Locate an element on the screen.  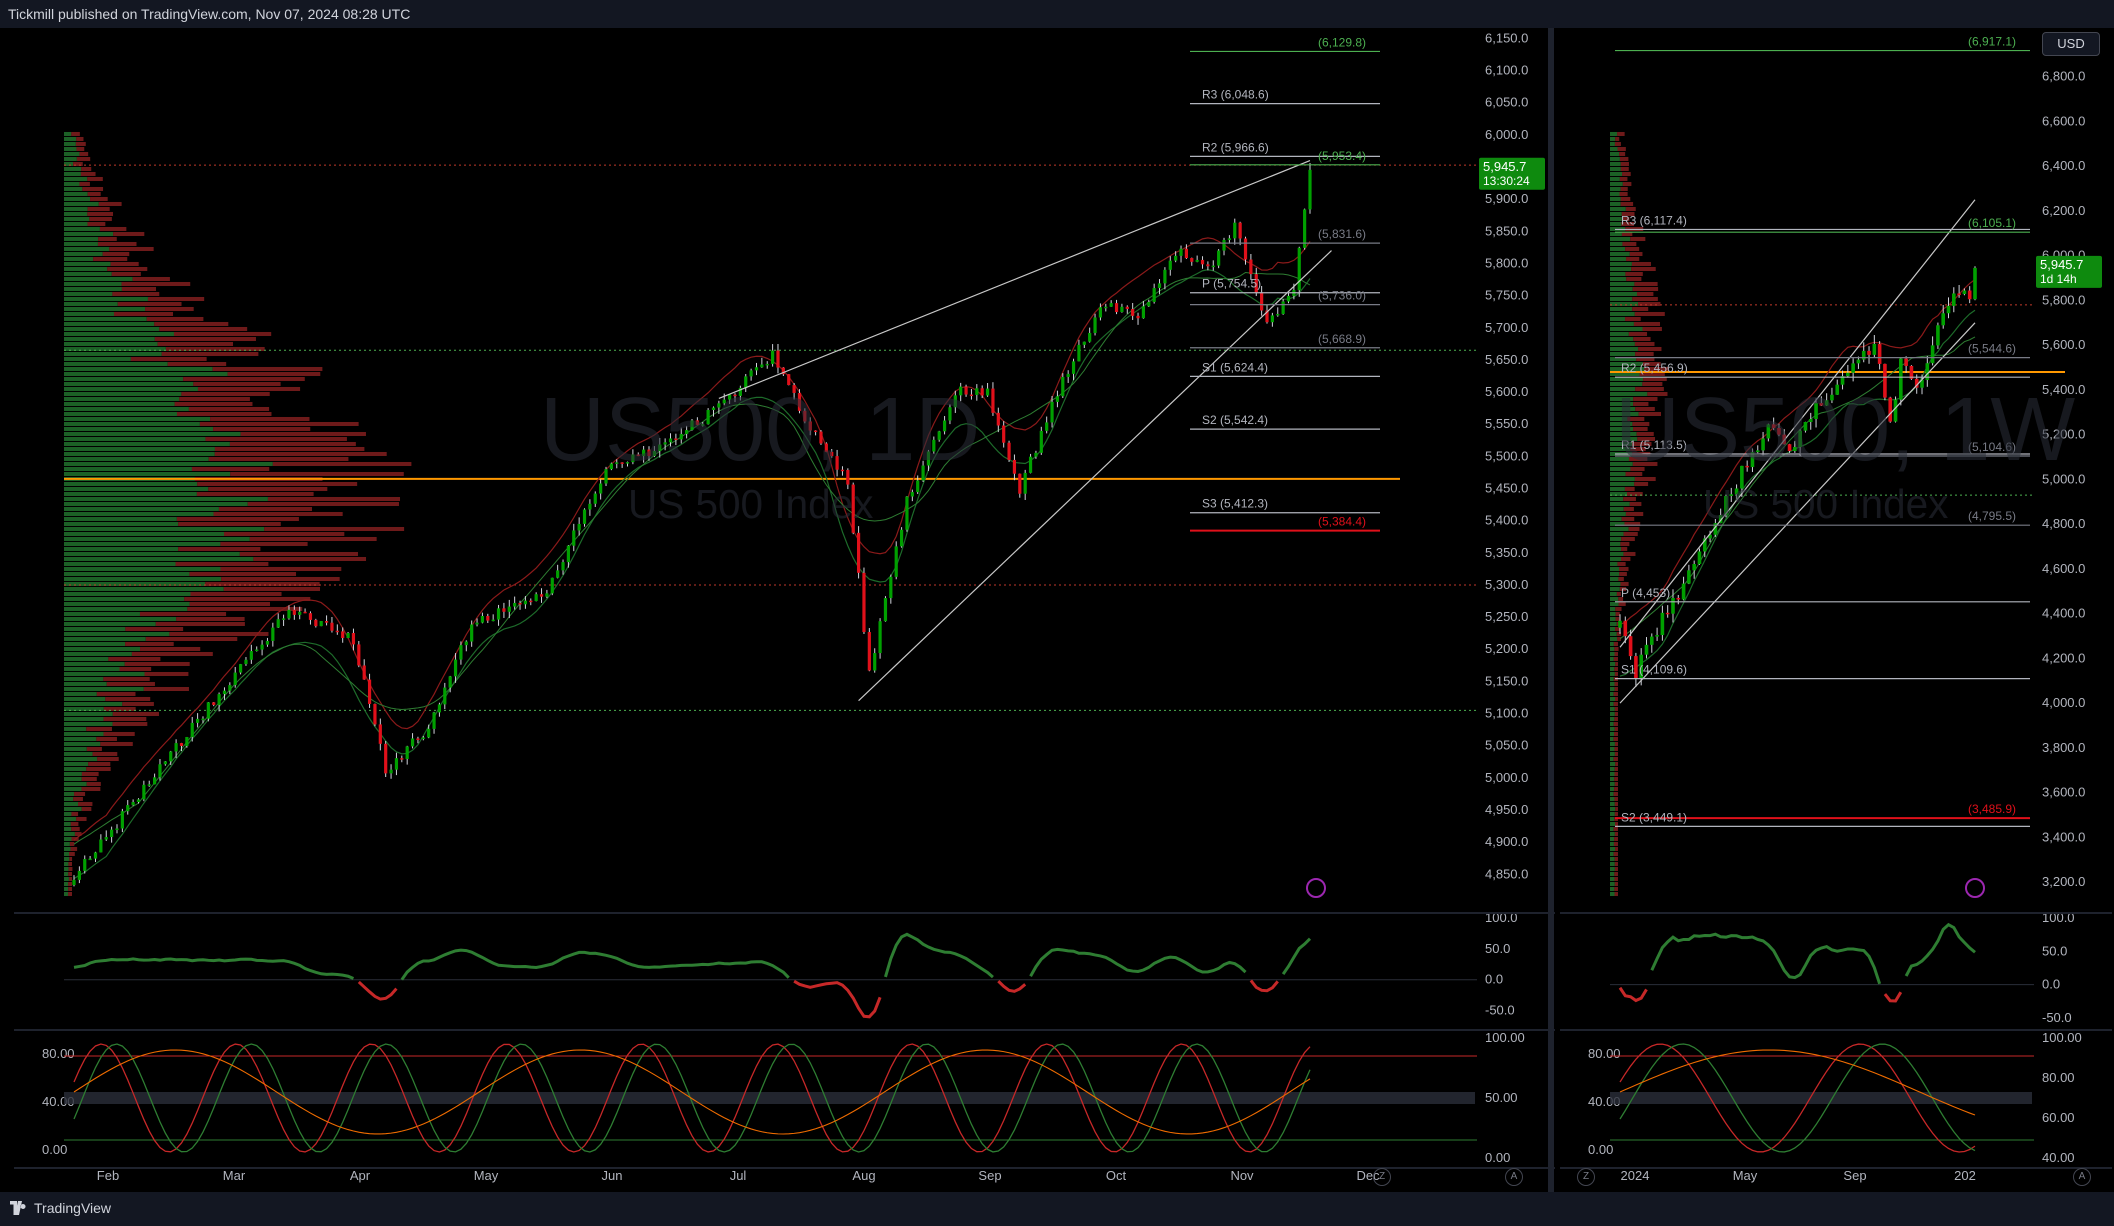
price-tick-label: 4,000.0 is located at coordinates (2063, 702).